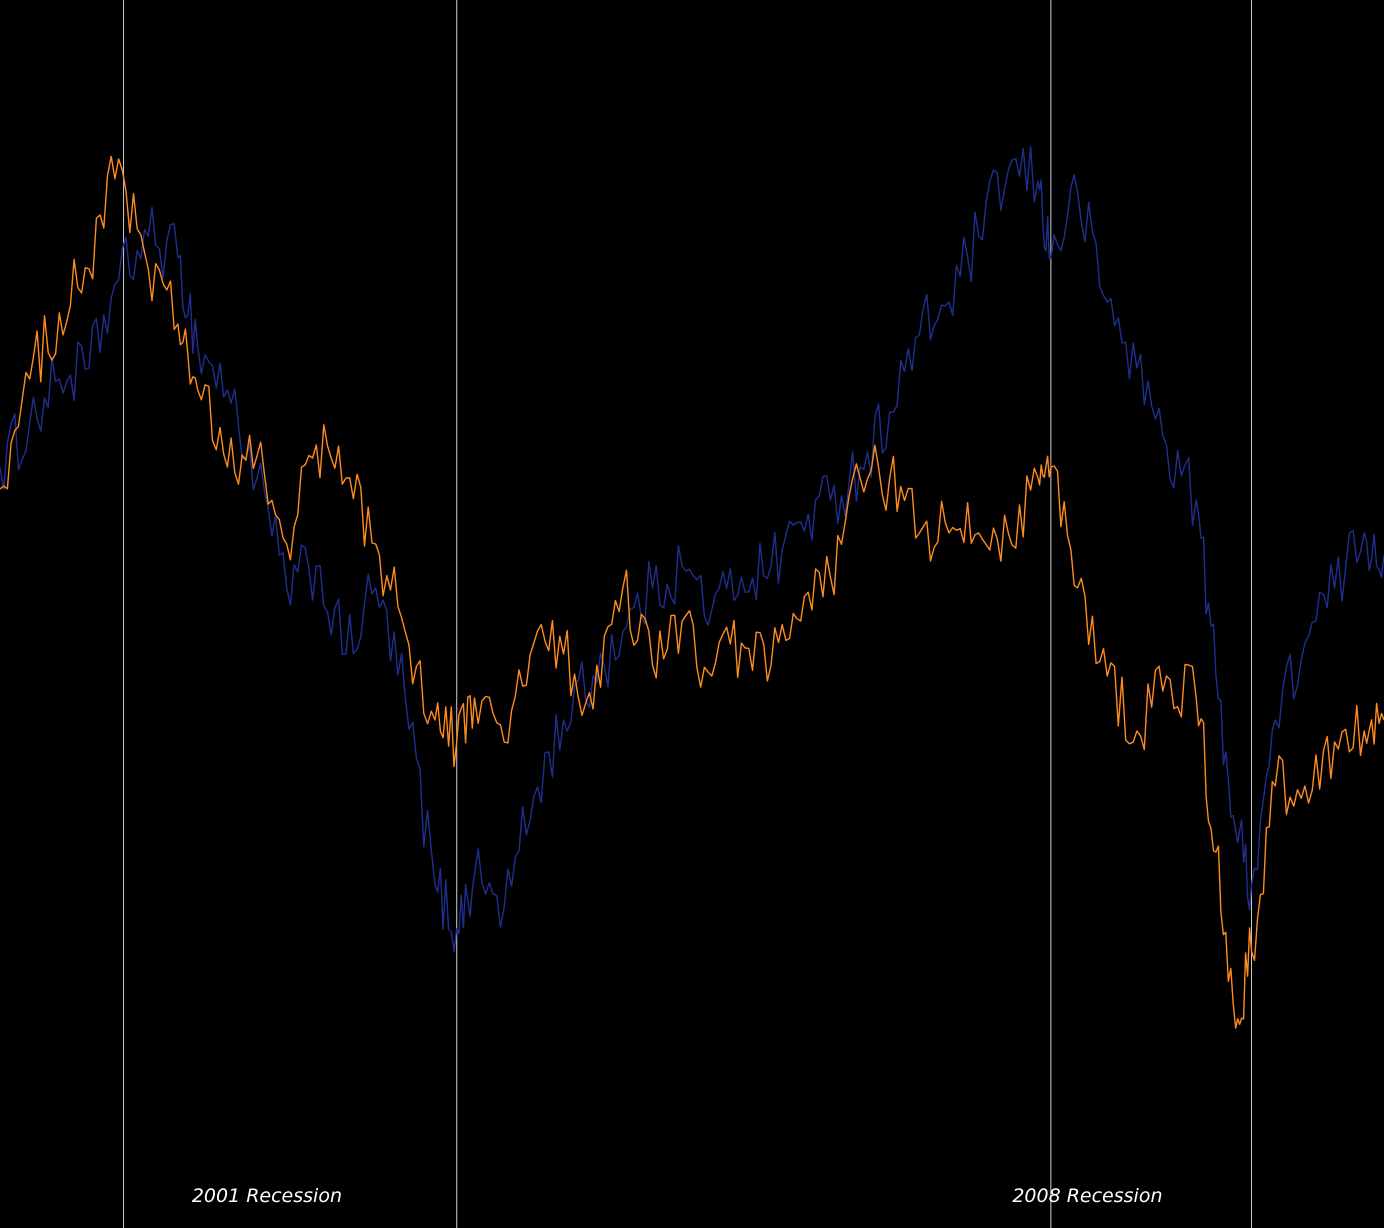 This screenshot has width=1384, height=1228. Describe the element at coordinates (267, 1196) in the screenshot. I see `annotation-2001-recession: 2001 Recession` at that location.